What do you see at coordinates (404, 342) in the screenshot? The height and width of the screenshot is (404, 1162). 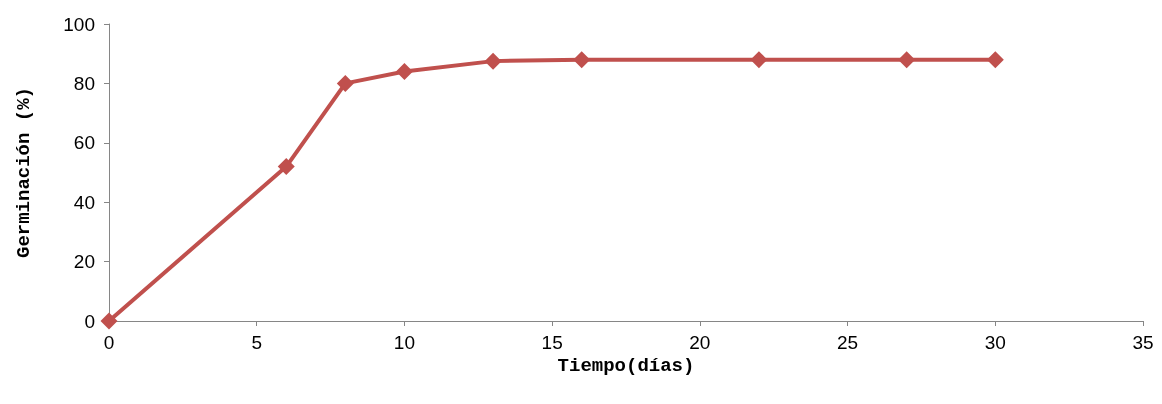 I see `x-tick-label: 10` at bounding box center [404, 342].